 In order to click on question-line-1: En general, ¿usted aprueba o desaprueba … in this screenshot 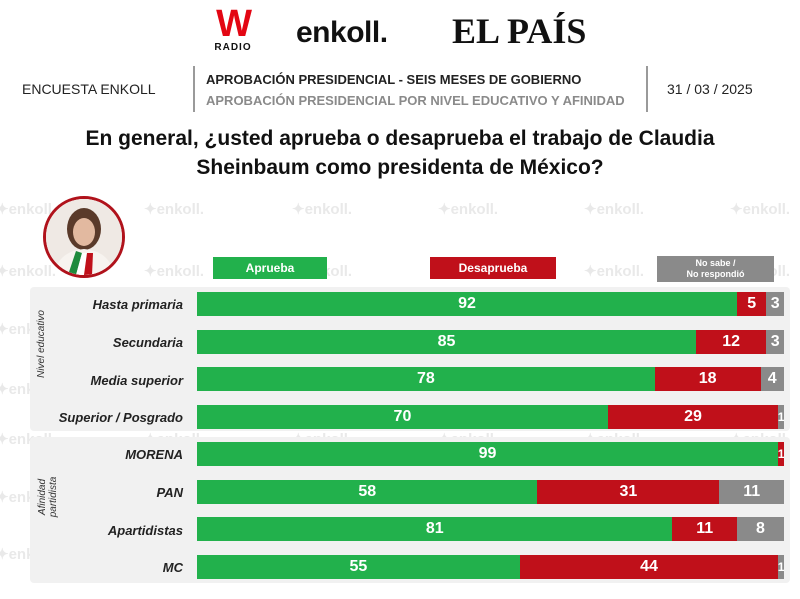, I will do `click(400, 138)`.